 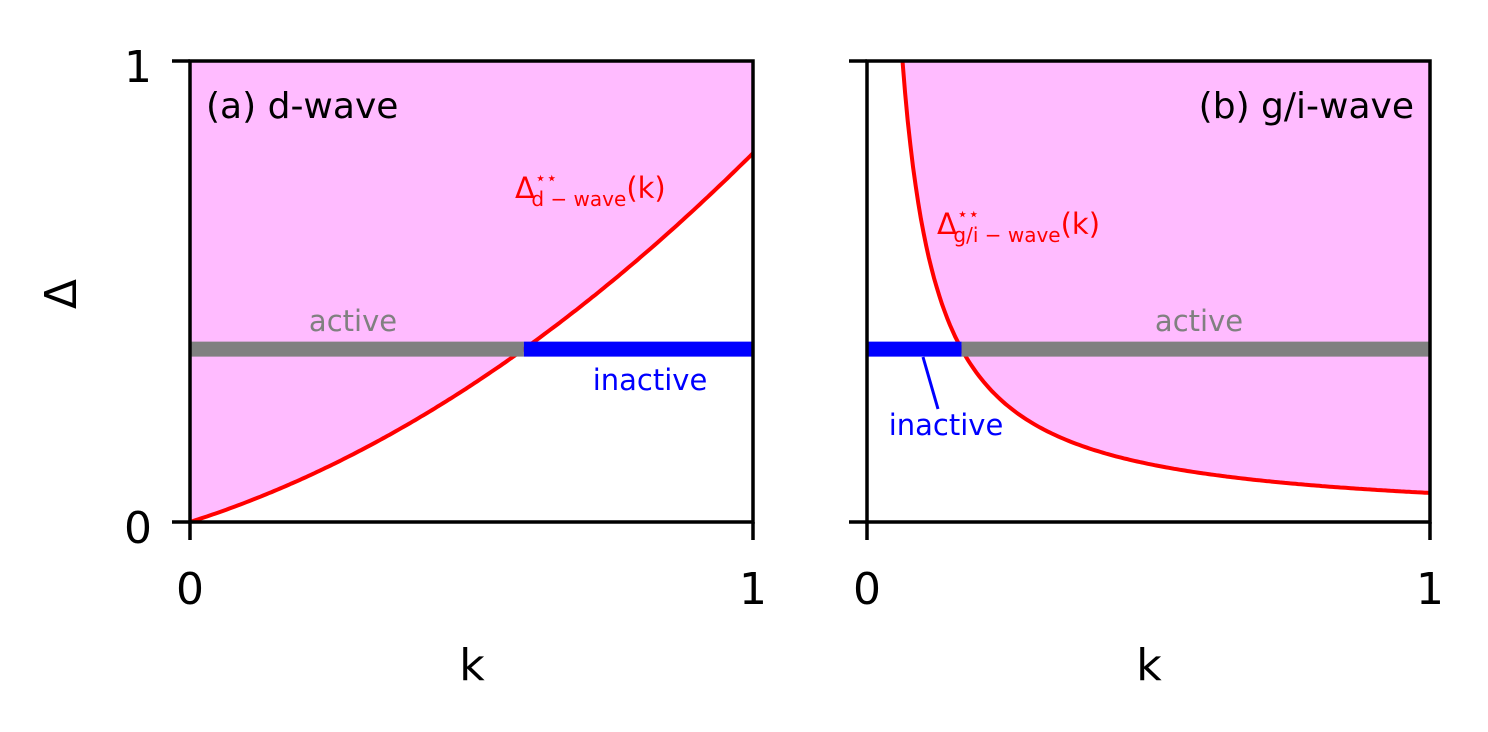 What do you see at coordinates (867, 589) in the screenshot?
I see `panel-b-xtick-label-0: 0` at bounding box center [867, 589].